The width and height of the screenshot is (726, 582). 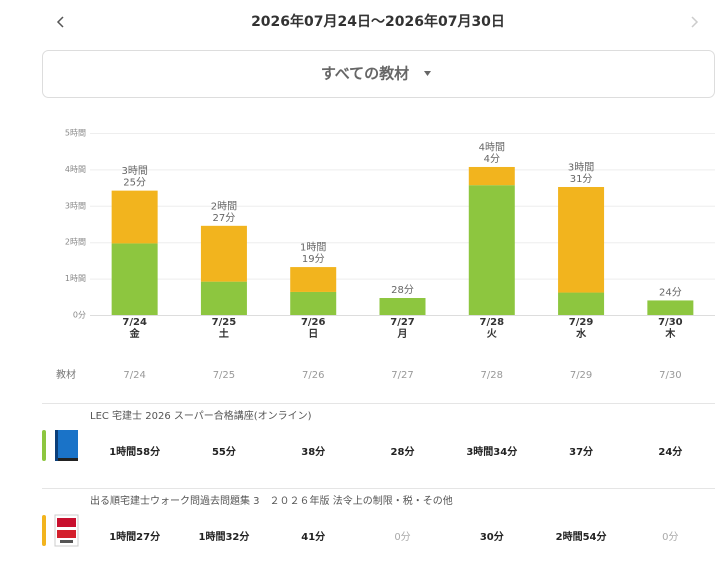 What do you see at coordinates (427, 73) in the screenshot?
I see `dropdown-arrow` at bounding box center [427, 73].